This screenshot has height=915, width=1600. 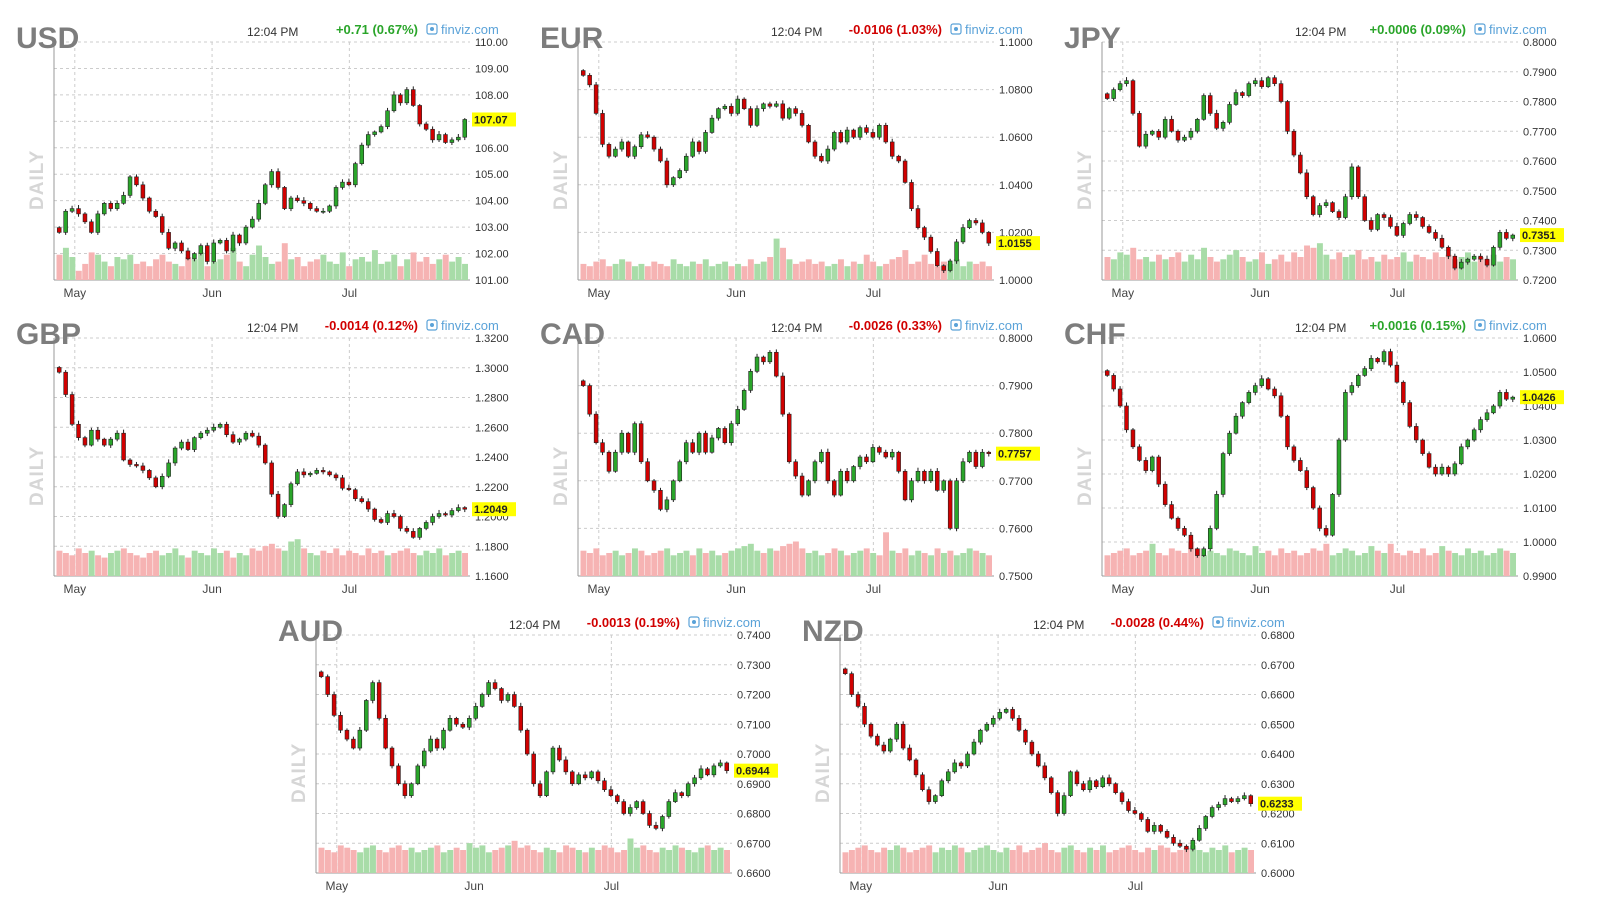 What do you see at coordinates (598, 589) in the screenshot?
I see `x-tick-label: May` at bounding box center [598, 589].